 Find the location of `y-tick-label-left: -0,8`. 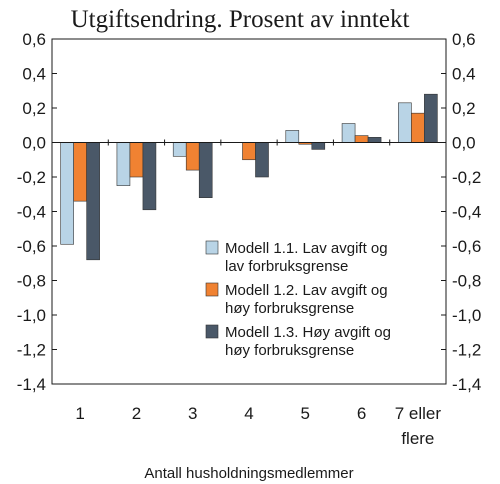

y-tick-label-left: -0,8 is located at coordinates (31, 281).